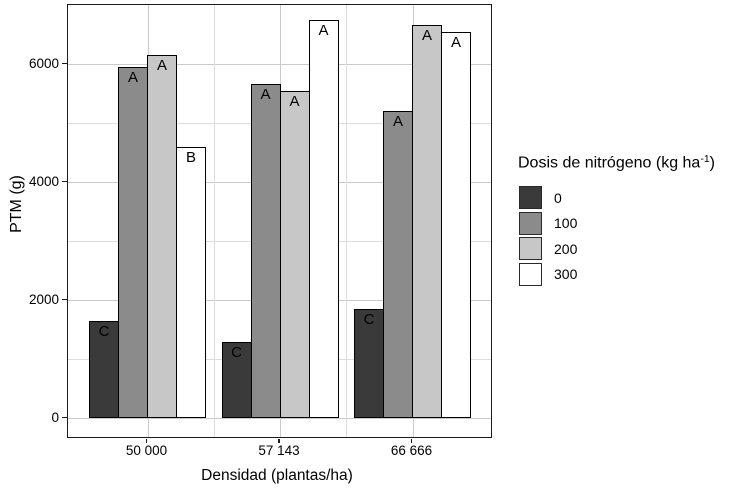 Image resolution: width=746 pixels, height=491 pixels. Describe the element at coordinates (566, 223) in the screenshot. I see `legend-item-label: 100` at that location.